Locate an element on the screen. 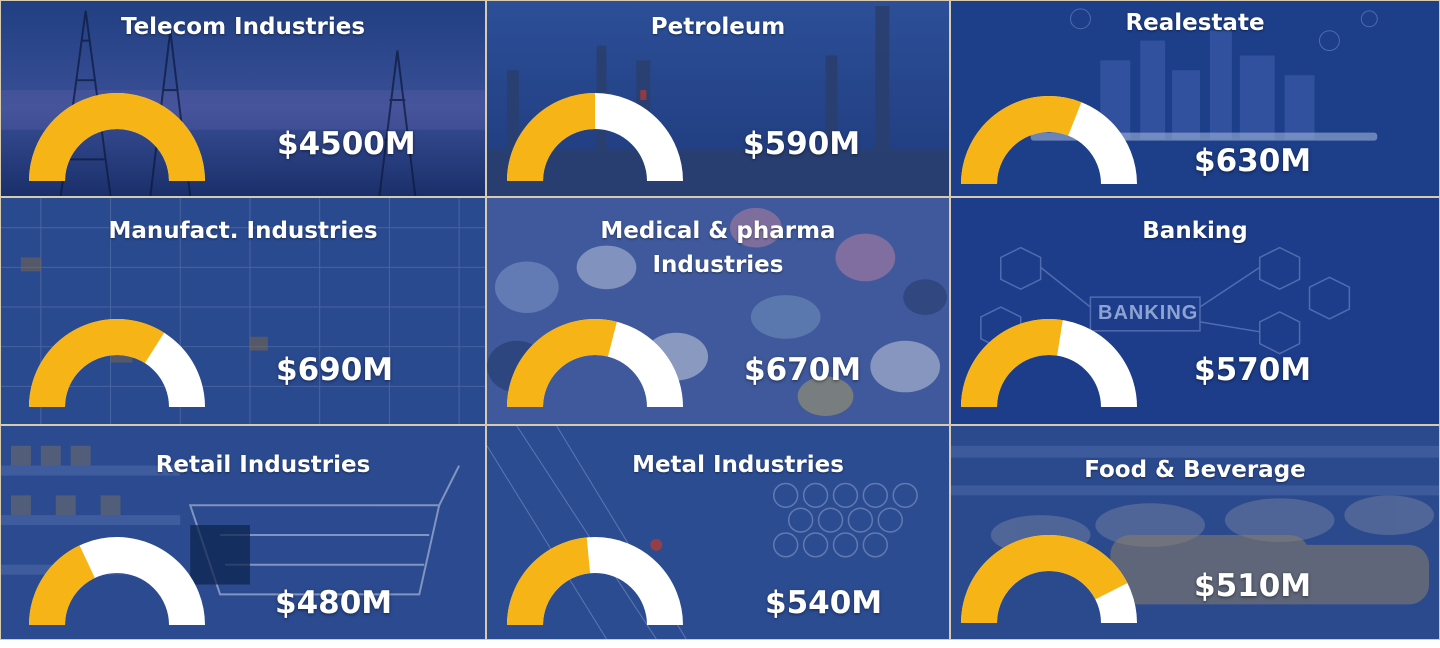  gauge-fill-realestate is located at coordinates (1021, 140).